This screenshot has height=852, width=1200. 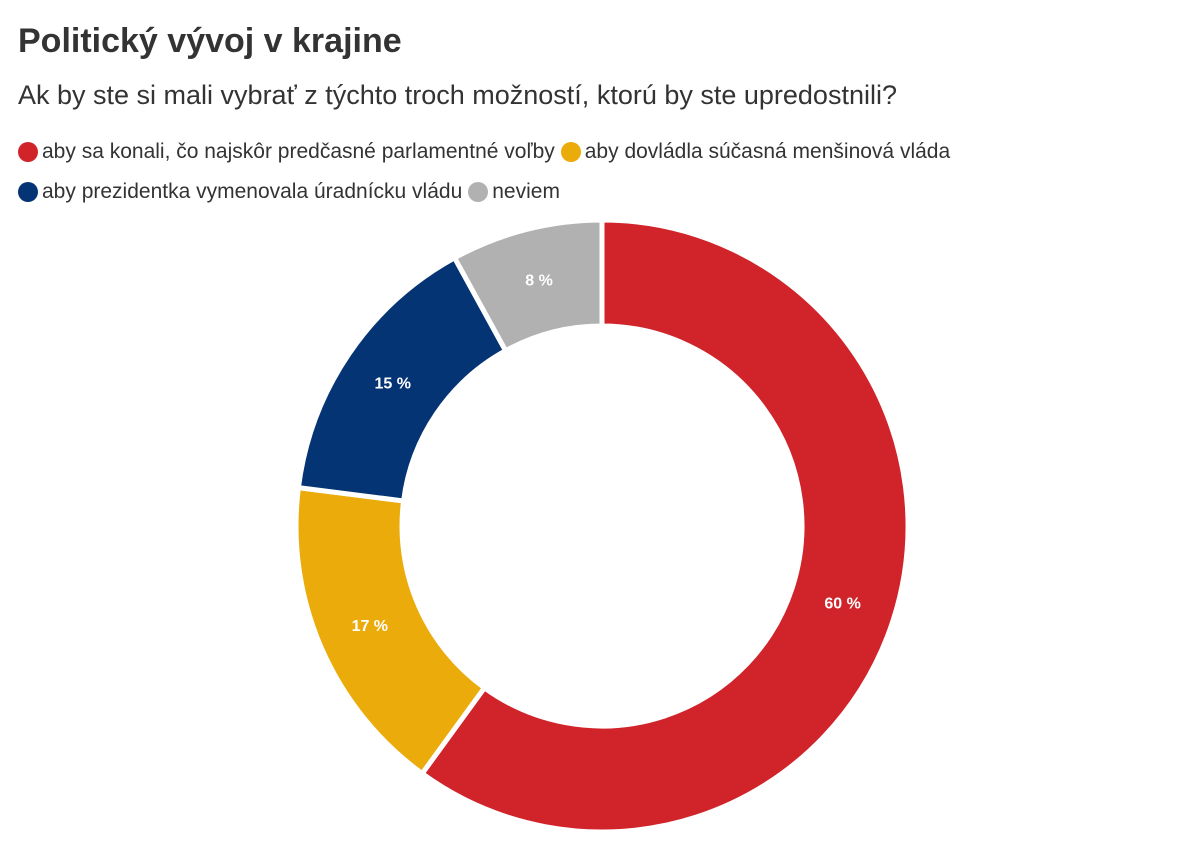 What do you see at coordinates (526, 191) in the screenshot?
I see `legend-label: neviem` at bounding box center [526, 191].